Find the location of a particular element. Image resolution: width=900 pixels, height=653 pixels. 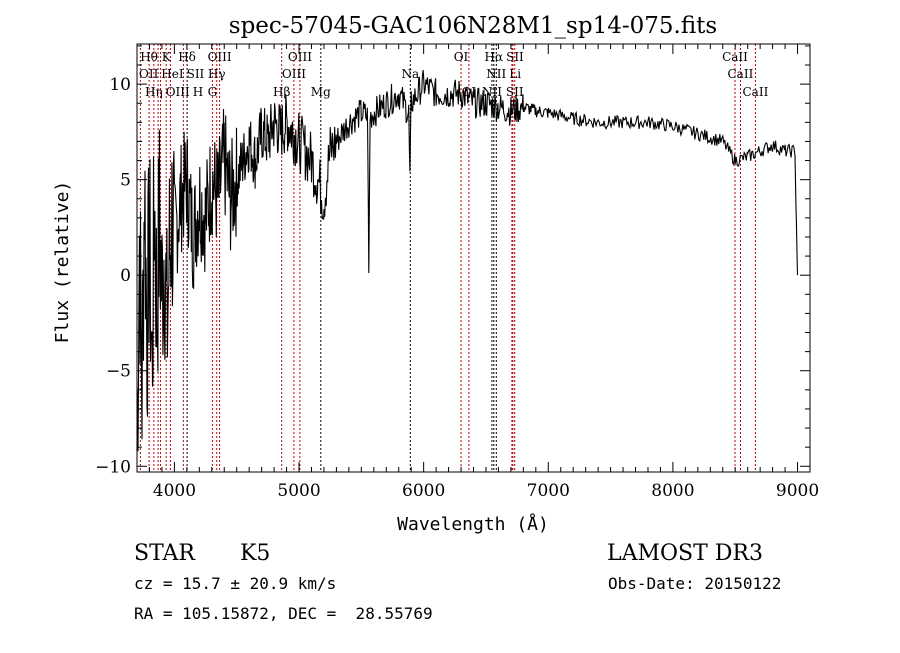

x-tick-label: 7000 is located at coordinates (548, 491).